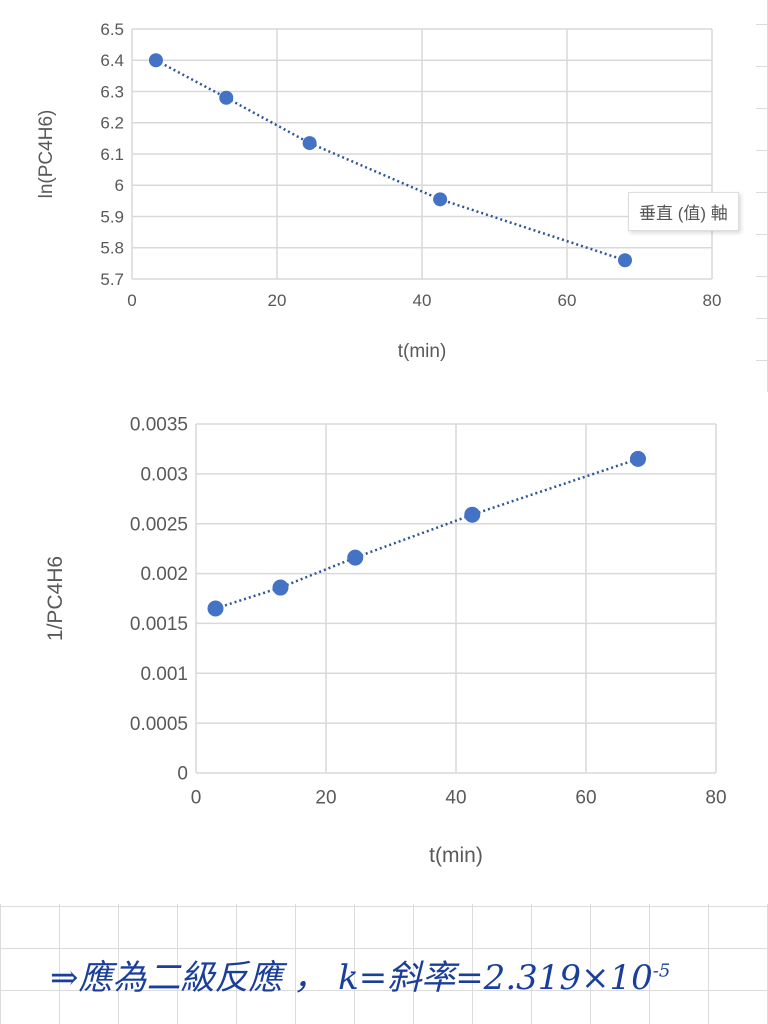 The height and width of the screenshot is (1024, 768). Describe the element at coordinates (112, 29) in the screenshot. I see `y-tick-label: 6.5` at that location.